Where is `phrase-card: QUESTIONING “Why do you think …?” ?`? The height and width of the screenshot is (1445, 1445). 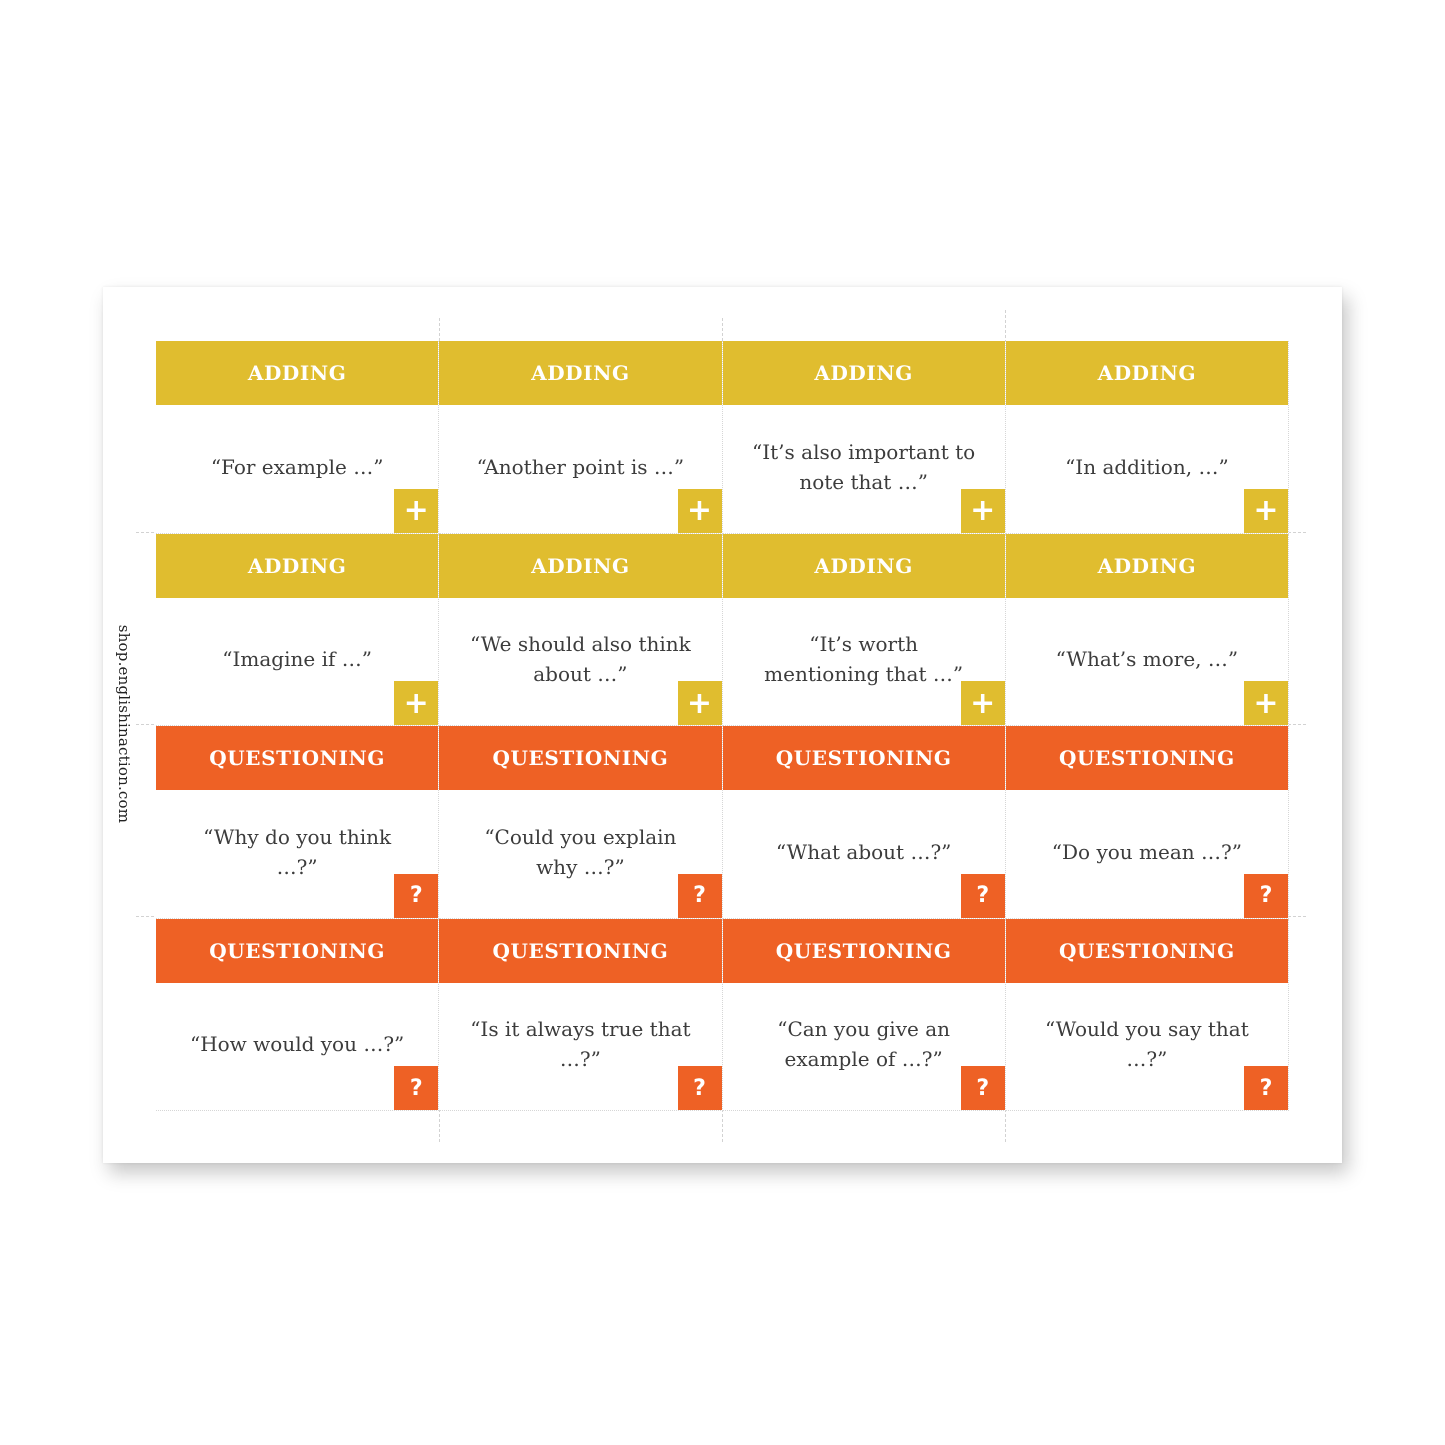
phrase-card: QUESTIONING “Why do you think …?” ? is located at coordinates (298, 822).